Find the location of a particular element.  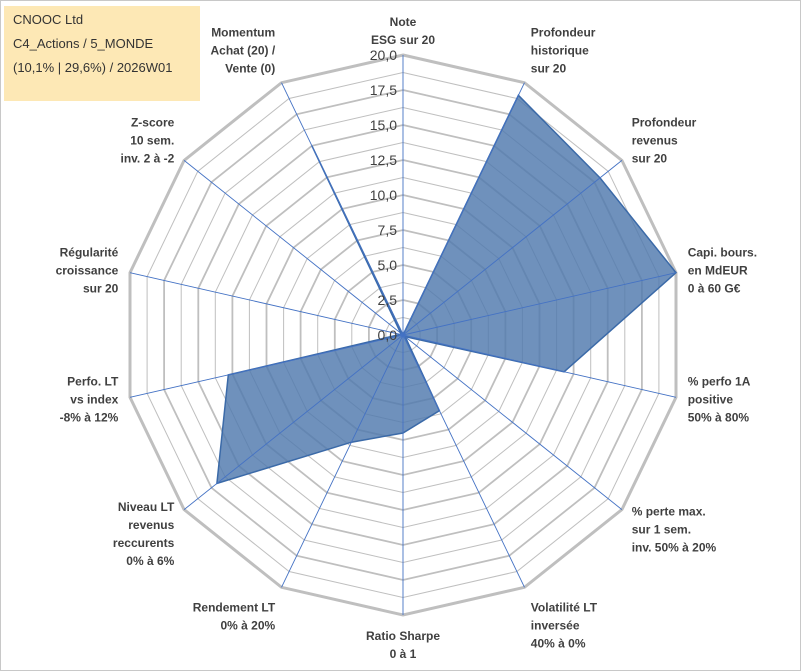

tick-labels: 0,0 2,5 5,0 7,5 10,0 12,5 15,0 17,5 20,0 is located at coordinates (383, 195).